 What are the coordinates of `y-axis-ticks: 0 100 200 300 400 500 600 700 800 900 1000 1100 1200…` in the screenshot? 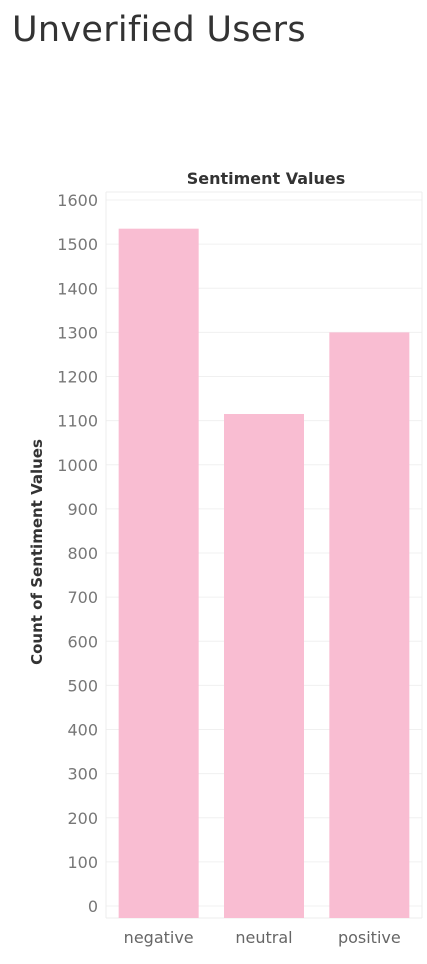 It's located at (77, 553).